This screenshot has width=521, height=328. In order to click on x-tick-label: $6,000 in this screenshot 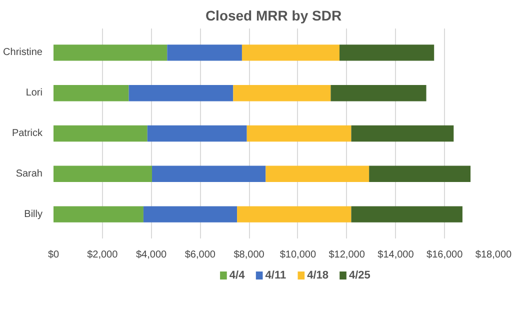, I will do `click(200, 255)`.